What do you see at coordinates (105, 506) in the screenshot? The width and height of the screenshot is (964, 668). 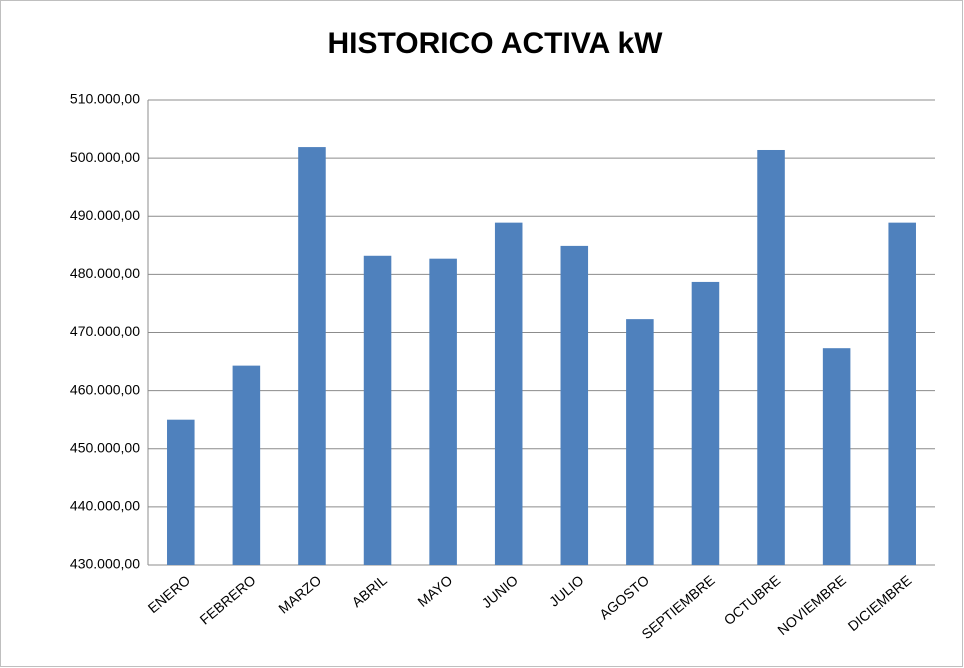 I see `y-tick-label: 440.000,00` at bounding box center [105, 506].